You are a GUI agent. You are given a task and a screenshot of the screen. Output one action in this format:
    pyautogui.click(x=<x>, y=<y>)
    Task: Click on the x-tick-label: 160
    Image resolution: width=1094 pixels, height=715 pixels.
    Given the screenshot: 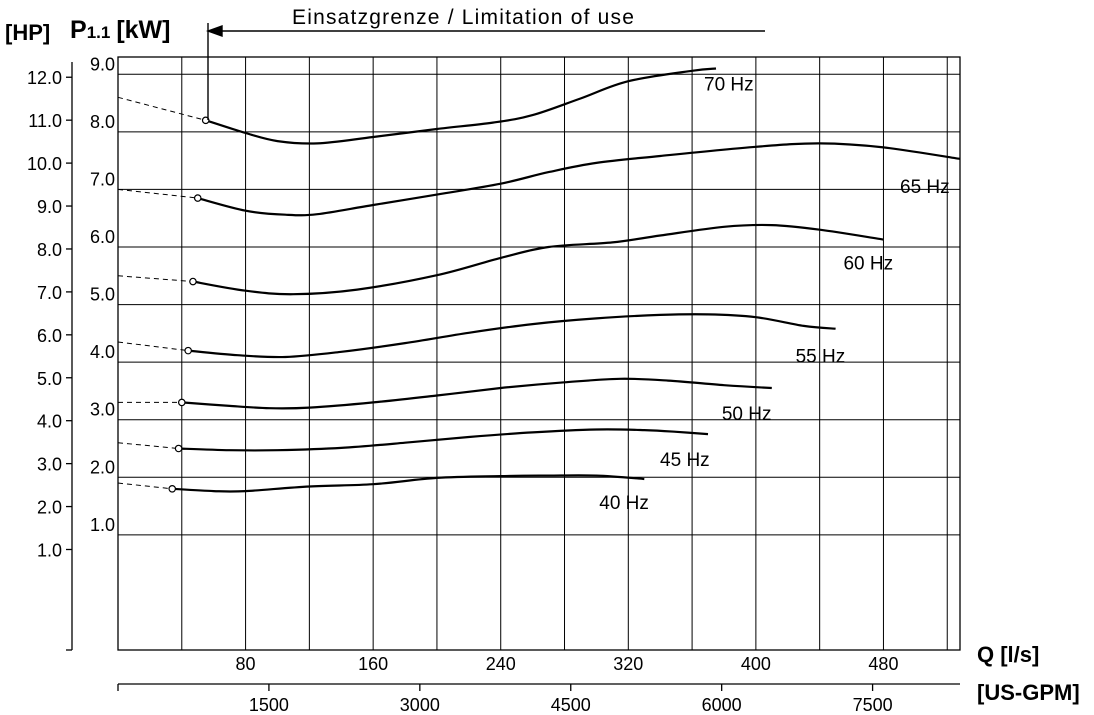 What is the action you would take?
    pyautogui.click(x=373, y=664)
    